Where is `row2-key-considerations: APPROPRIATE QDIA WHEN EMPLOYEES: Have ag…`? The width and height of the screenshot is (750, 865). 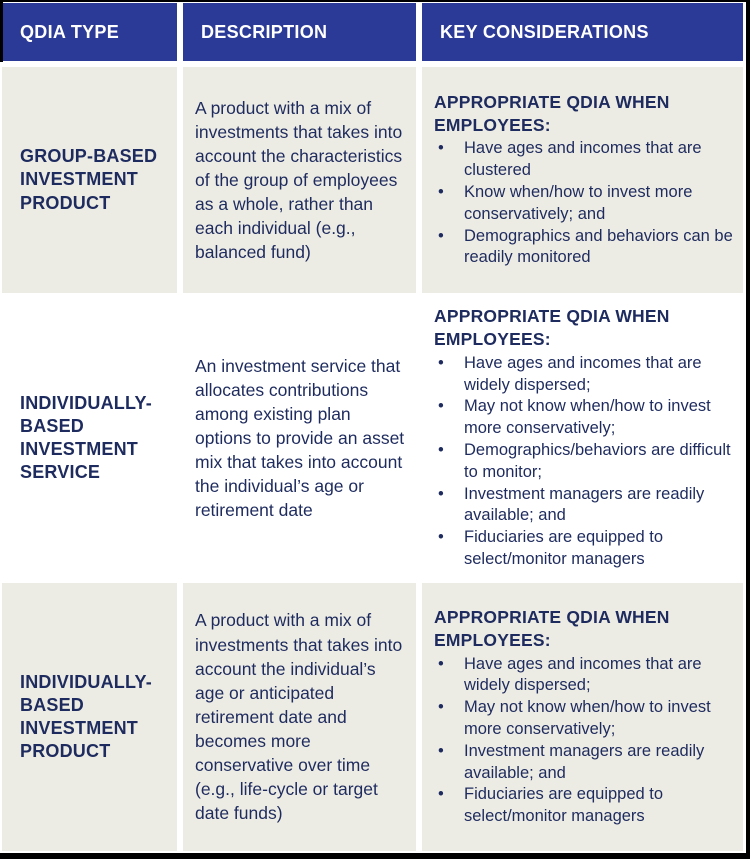 row2-key-considerations: APPROPRIATE QDIA WHEN EMPLOYEES: Have ag… is located at coordinates (582, 438).